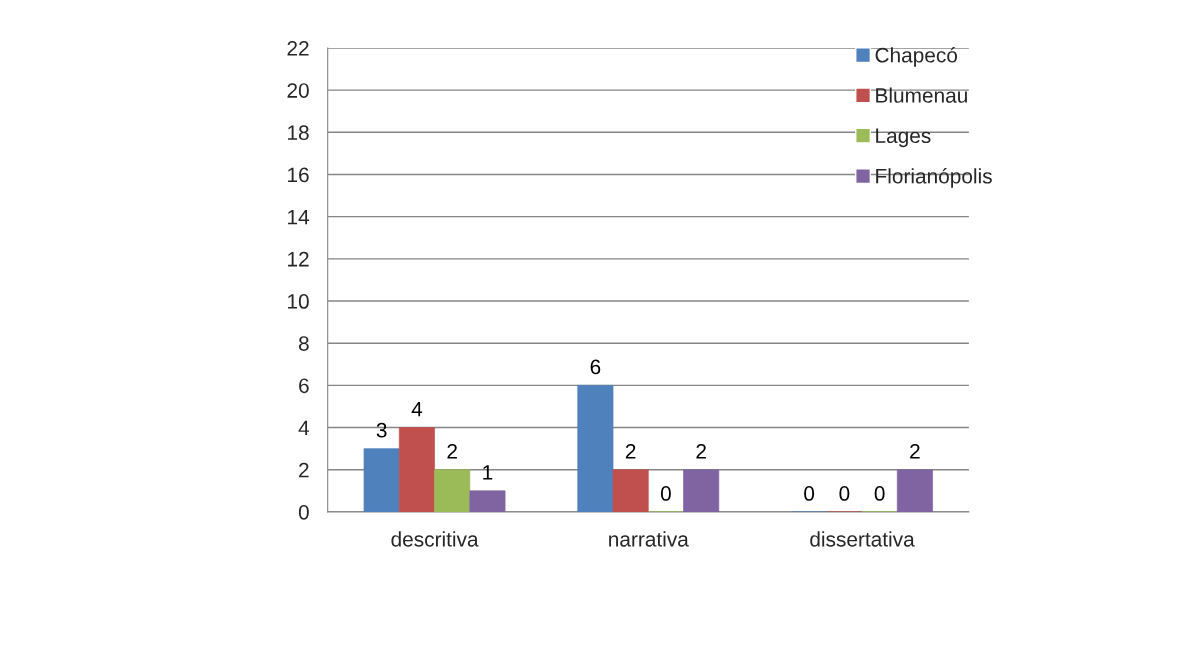  What do you see at coordinates (298, 133) in the screenshot?
I see `y-tick-label: 18` at bounding box center [298, 133].